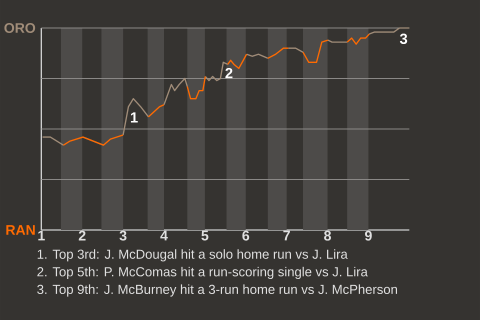 The image size is (480, 320). I want to click on text: 1. Top 3rd: J. McDougal hit a solo home run vs J. Lira, so click(193, 255).